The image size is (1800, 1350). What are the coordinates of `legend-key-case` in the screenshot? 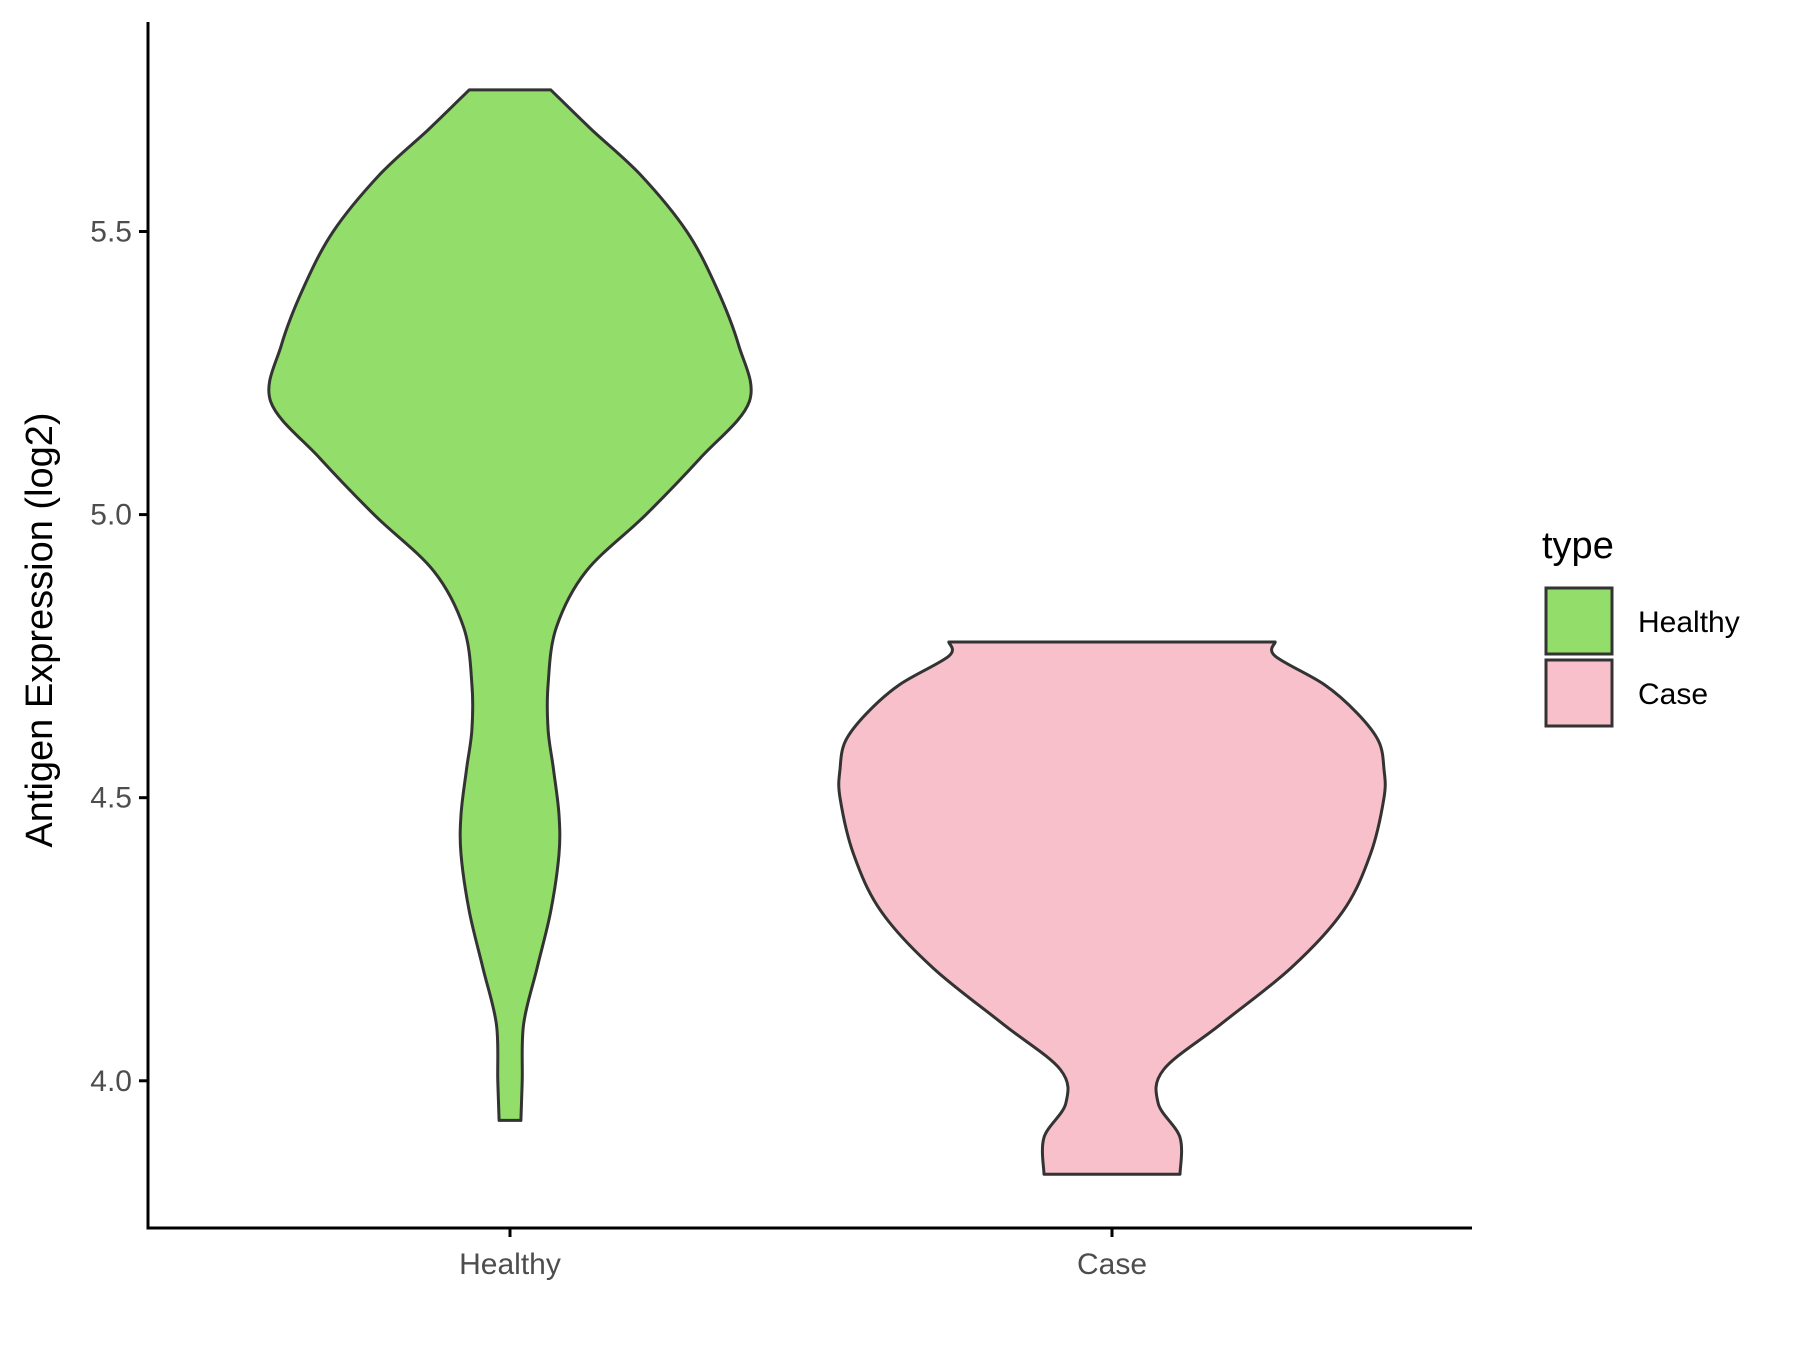 It's located at (1579, 693).